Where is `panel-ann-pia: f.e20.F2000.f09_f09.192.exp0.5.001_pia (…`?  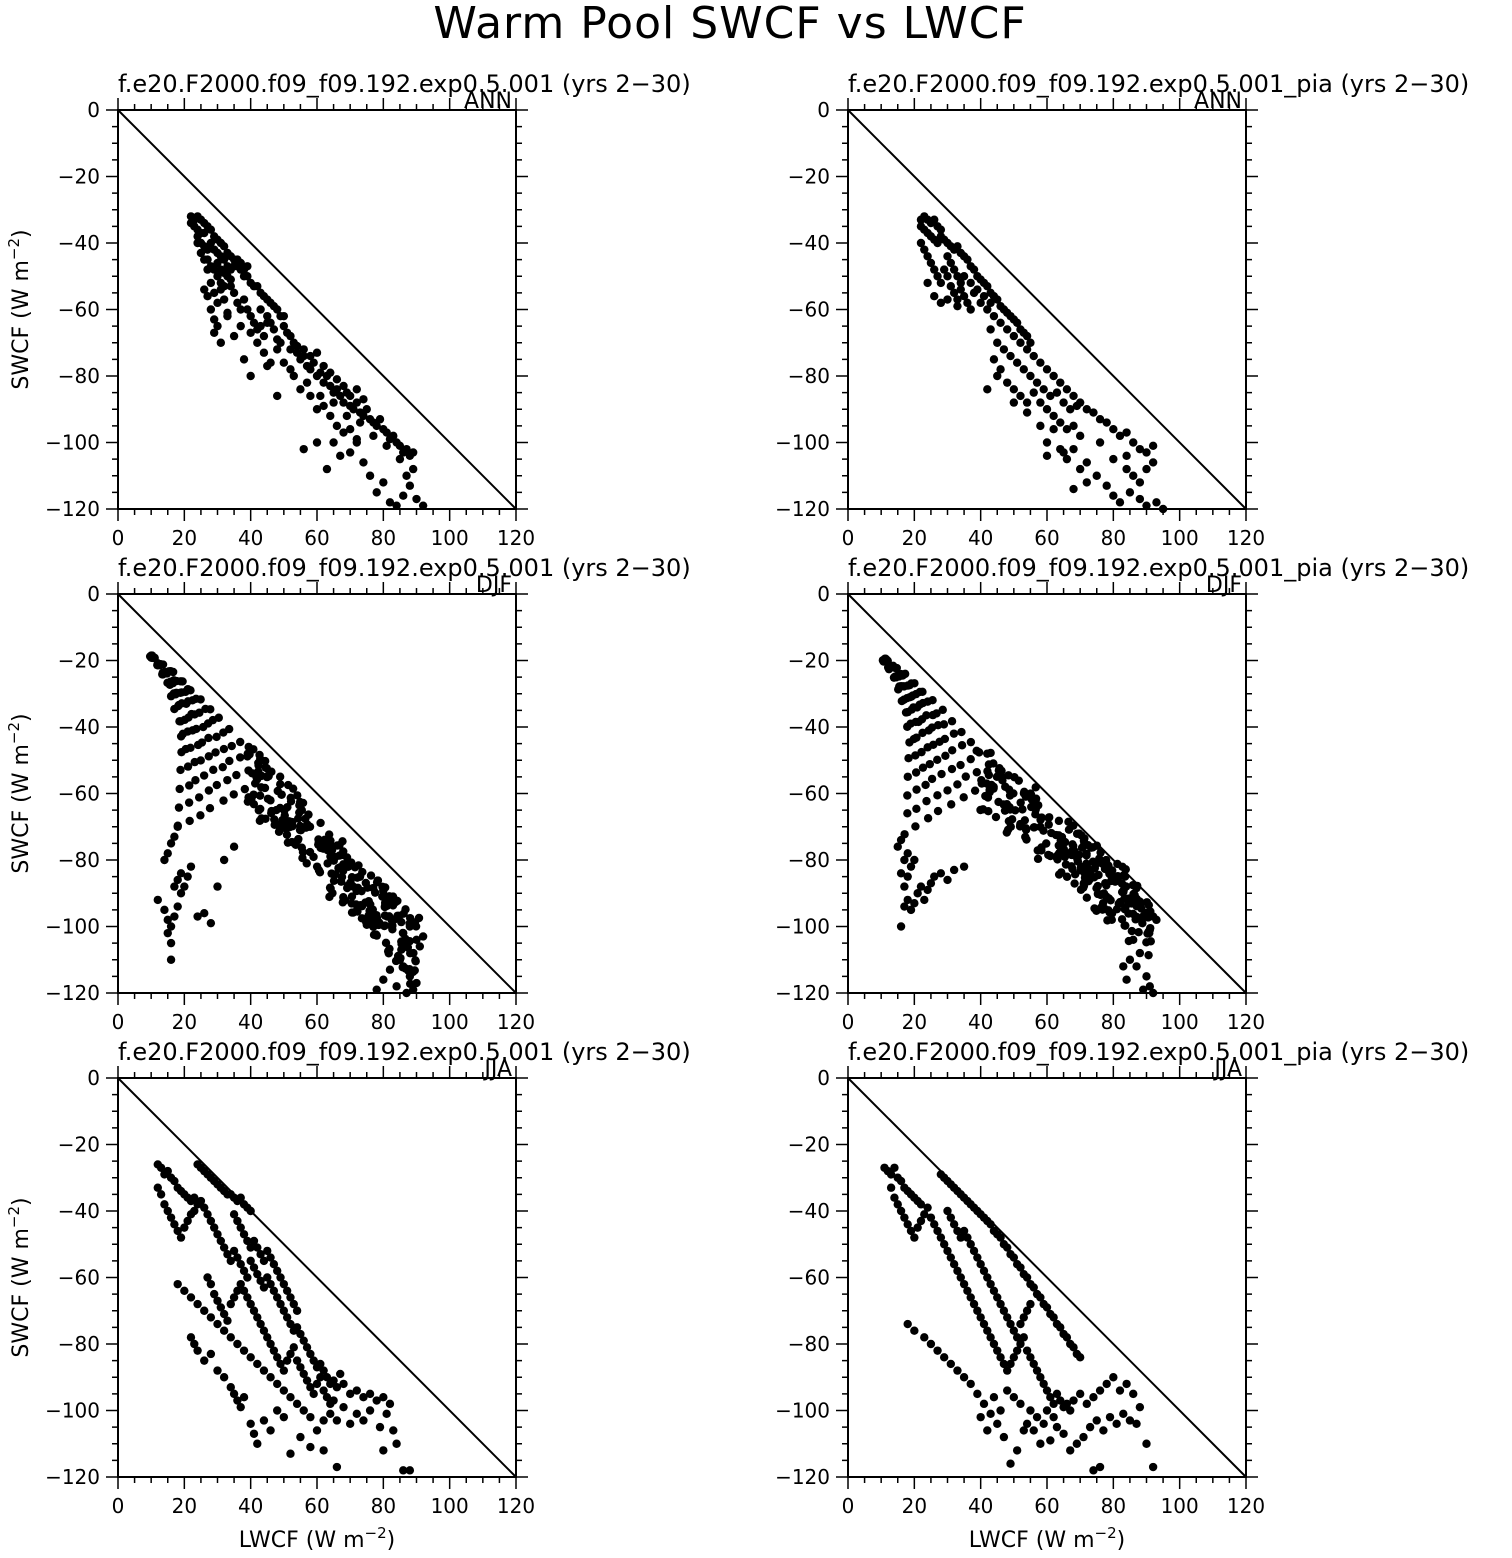 panel-ann-pia: f.e20.F2000.f09_f09.192.exp0.5.001_pia (… is located at coordinates (1122, 310).